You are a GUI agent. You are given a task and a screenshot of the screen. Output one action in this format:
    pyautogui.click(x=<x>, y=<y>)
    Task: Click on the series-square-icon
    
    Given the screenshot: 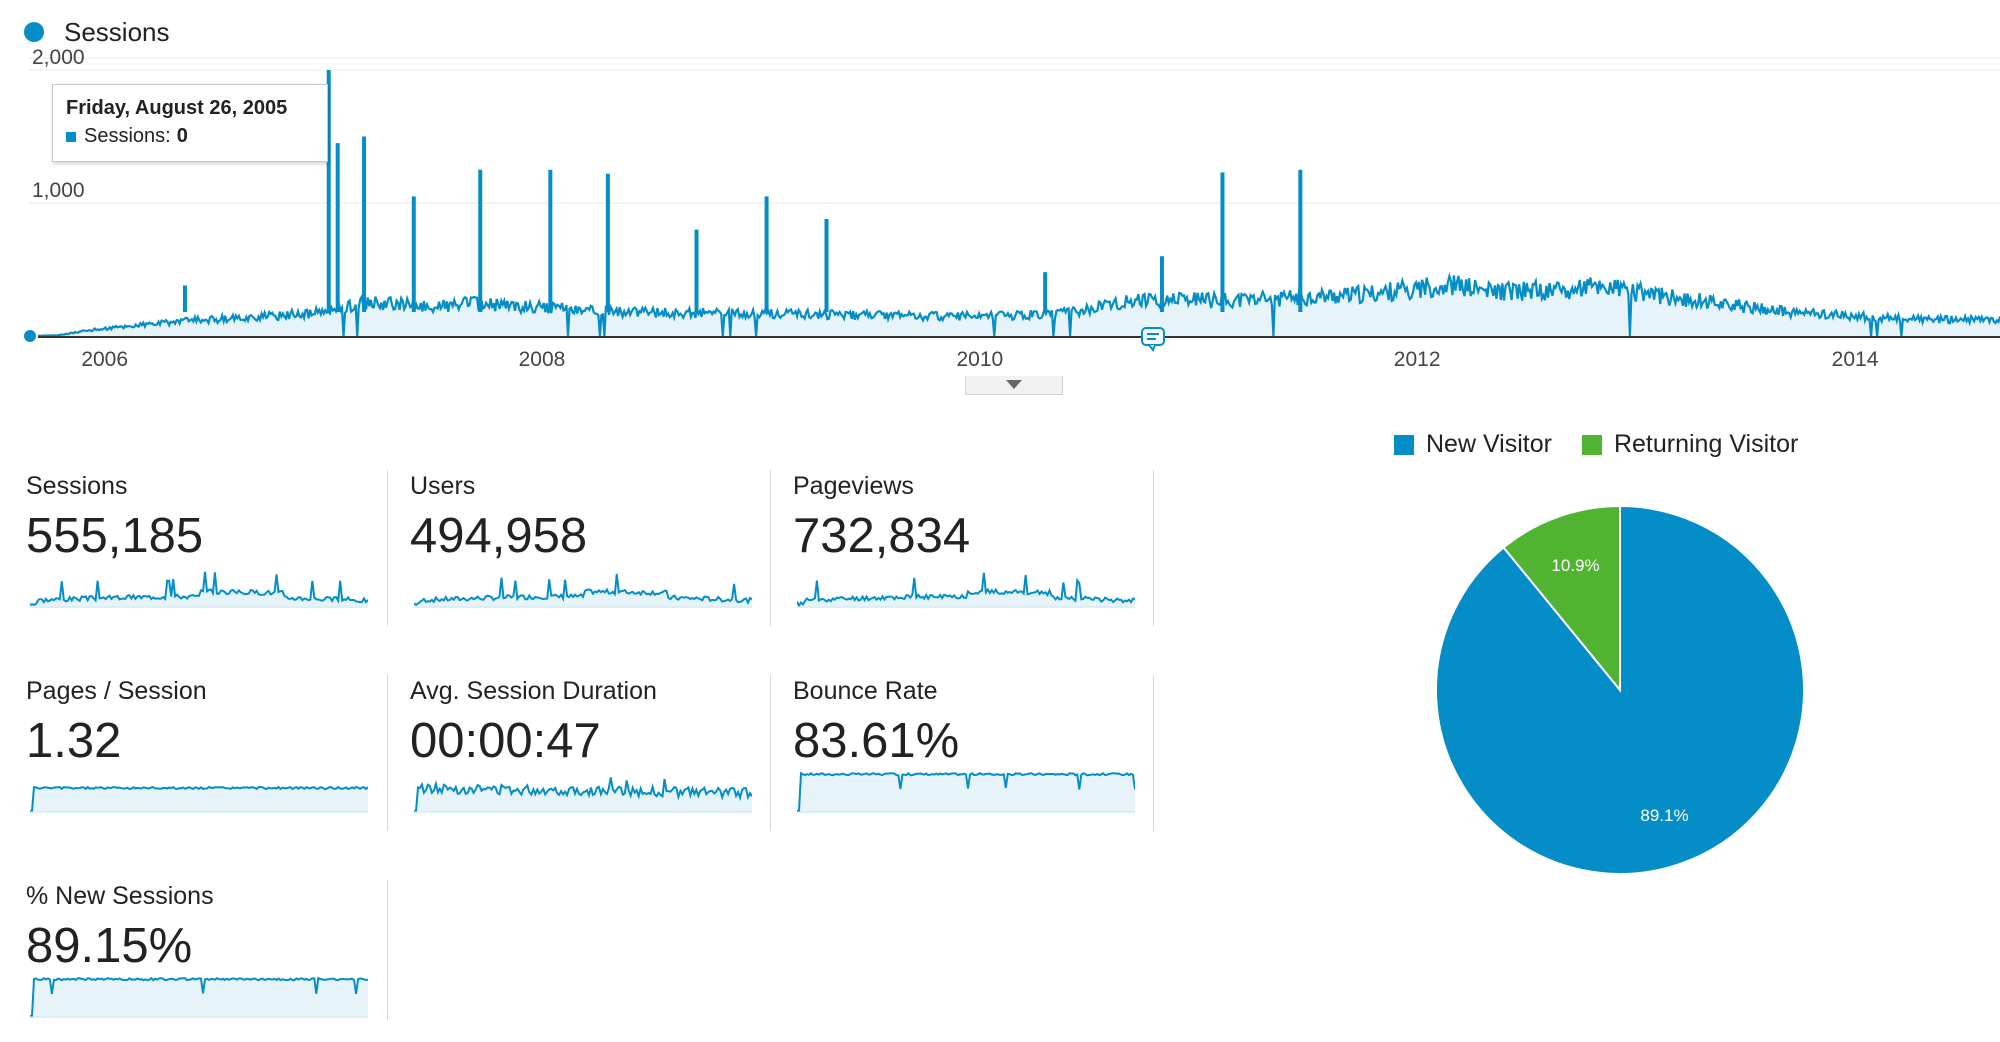 What is the action you would take?
    pyautogui.click(x=71, y=136)
    